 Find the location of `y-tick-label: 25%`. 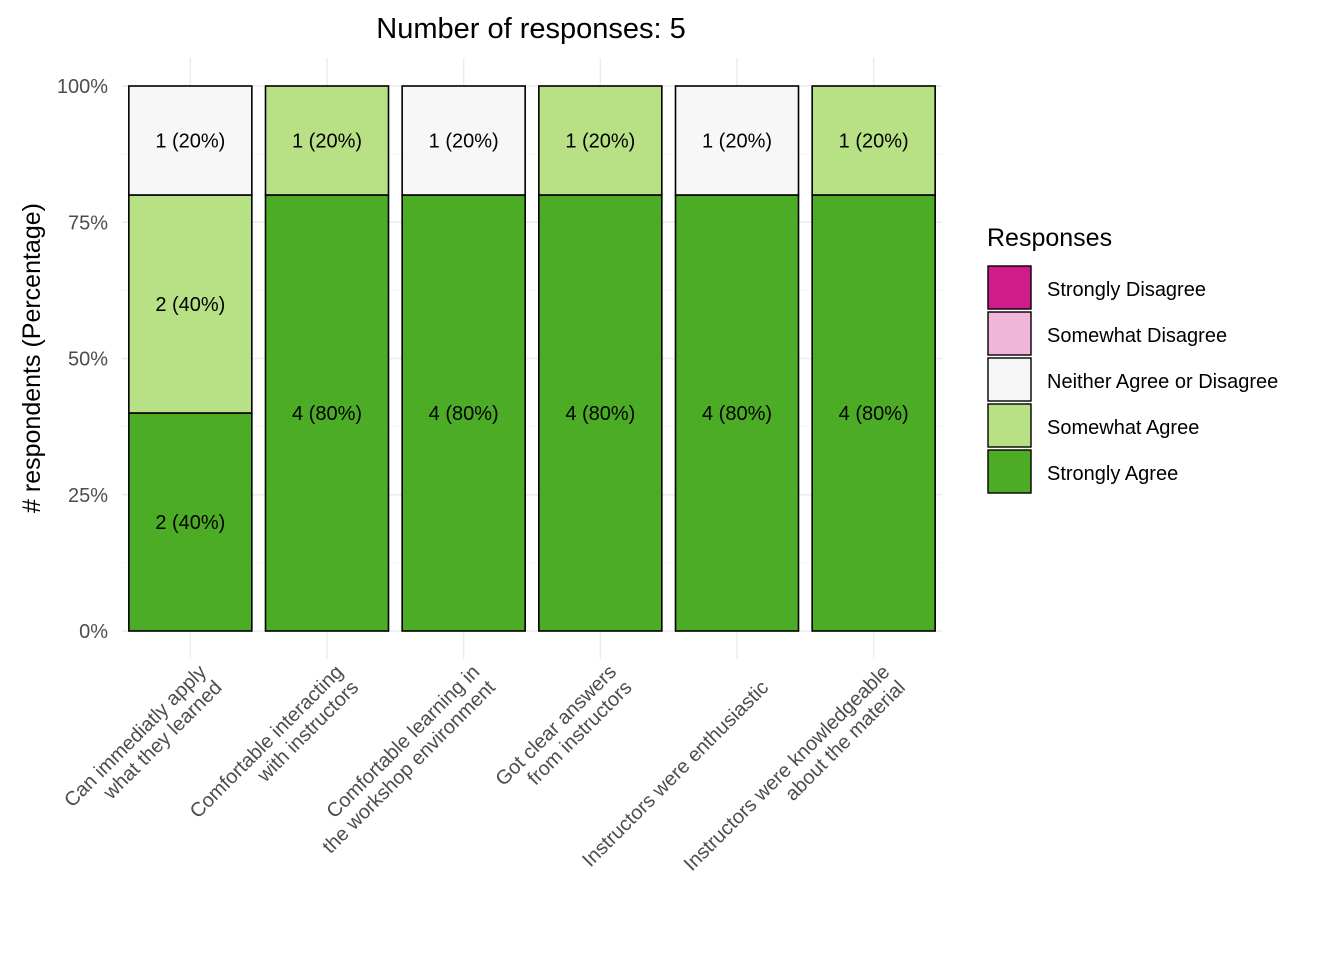

y-tick-label: 25% is located at coordinates (88, 496).